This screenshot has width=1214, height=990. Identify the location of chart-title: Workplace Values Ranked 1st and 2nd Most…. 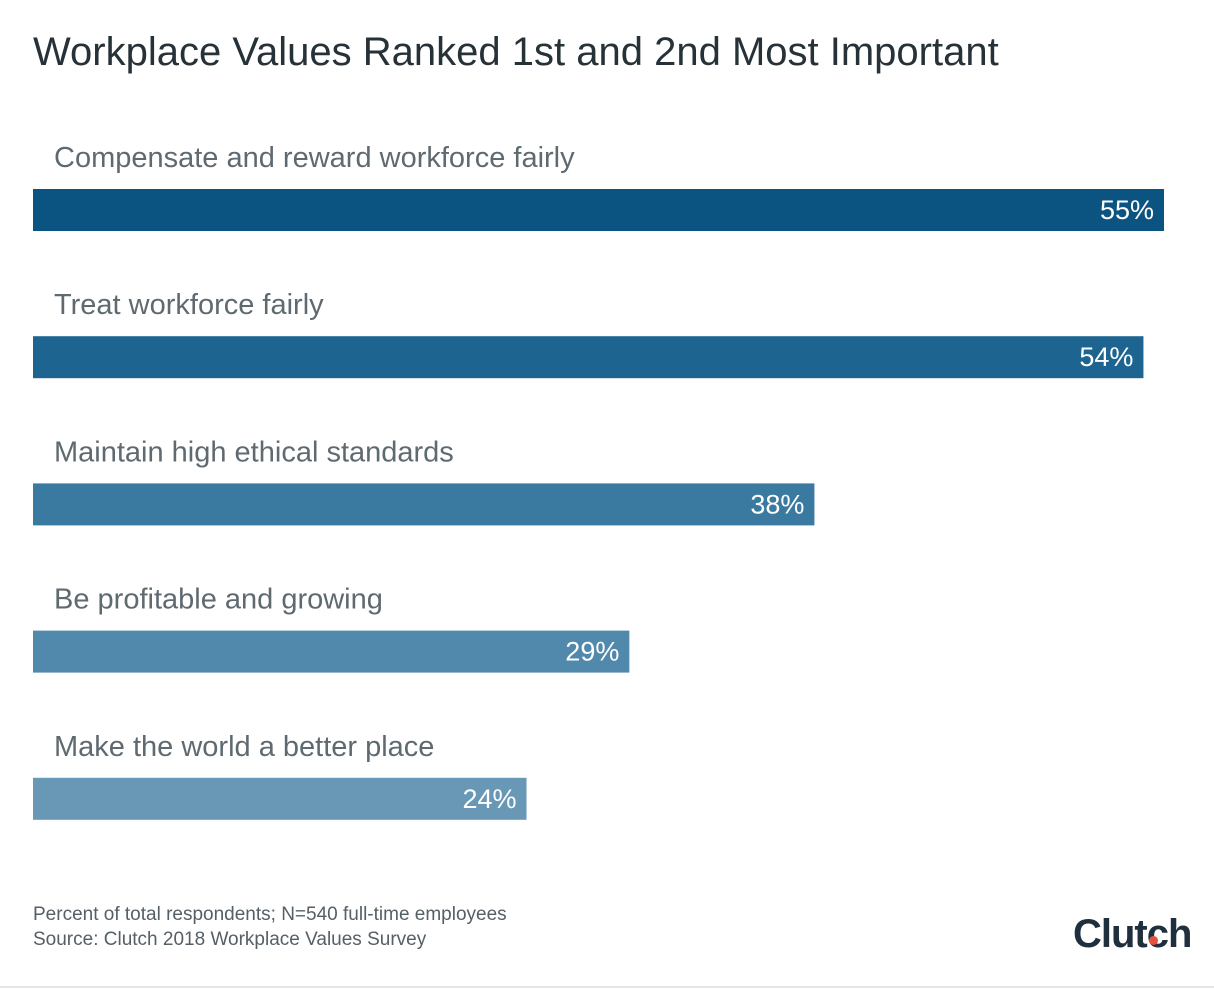
(516, 52).